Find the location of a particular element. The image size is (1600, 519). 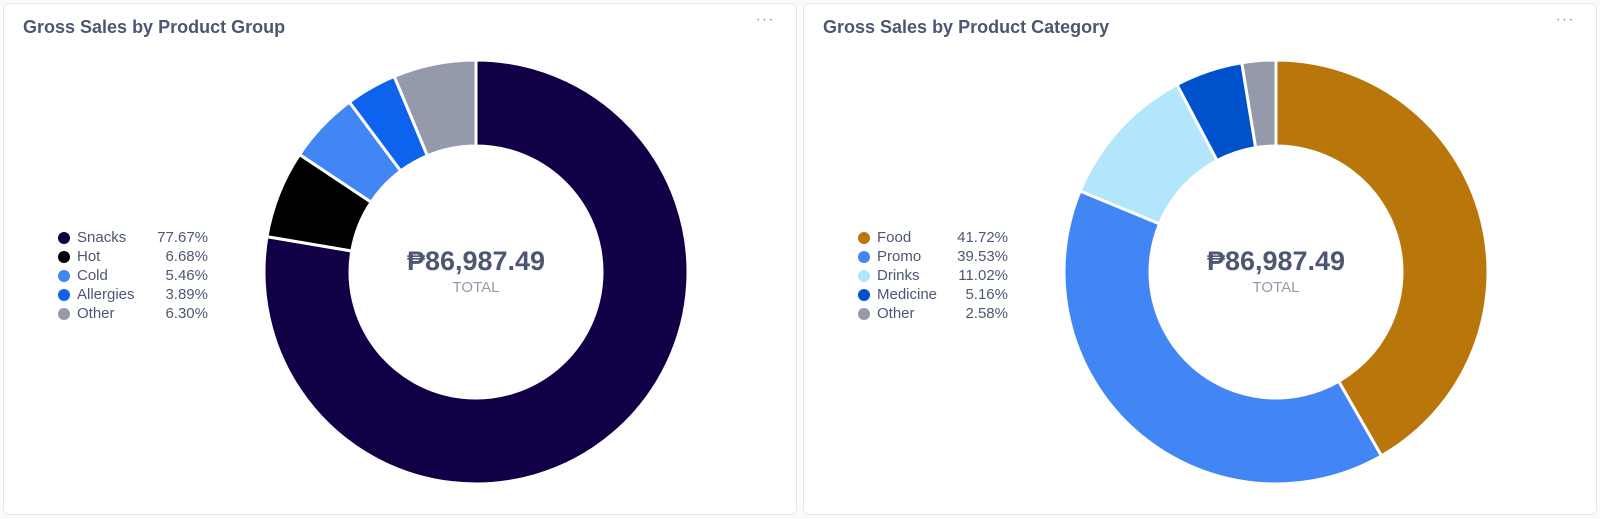

legend-value: 11.02% is located at coordinates (983, 275).